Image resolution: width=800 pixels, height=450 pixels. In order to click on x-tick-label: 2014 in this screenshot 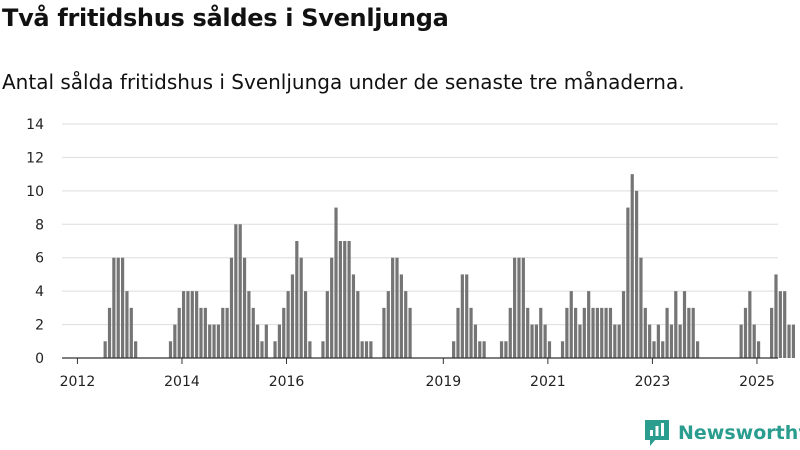, I will do `click(182, 382)`.